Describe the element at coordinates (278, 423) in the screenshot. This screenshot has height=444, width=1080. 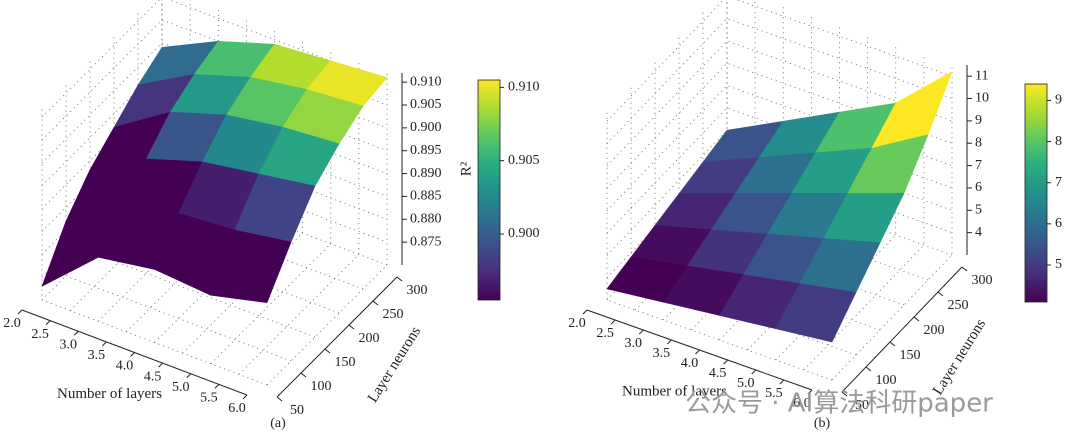
I see `panel-label: (a)` at that location.